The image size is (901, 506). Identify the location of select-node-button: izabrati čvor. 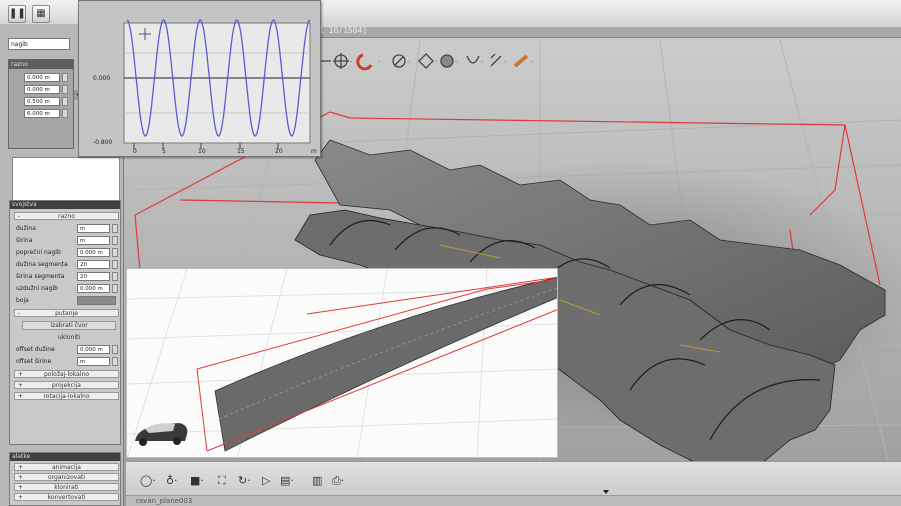
(69, 325).